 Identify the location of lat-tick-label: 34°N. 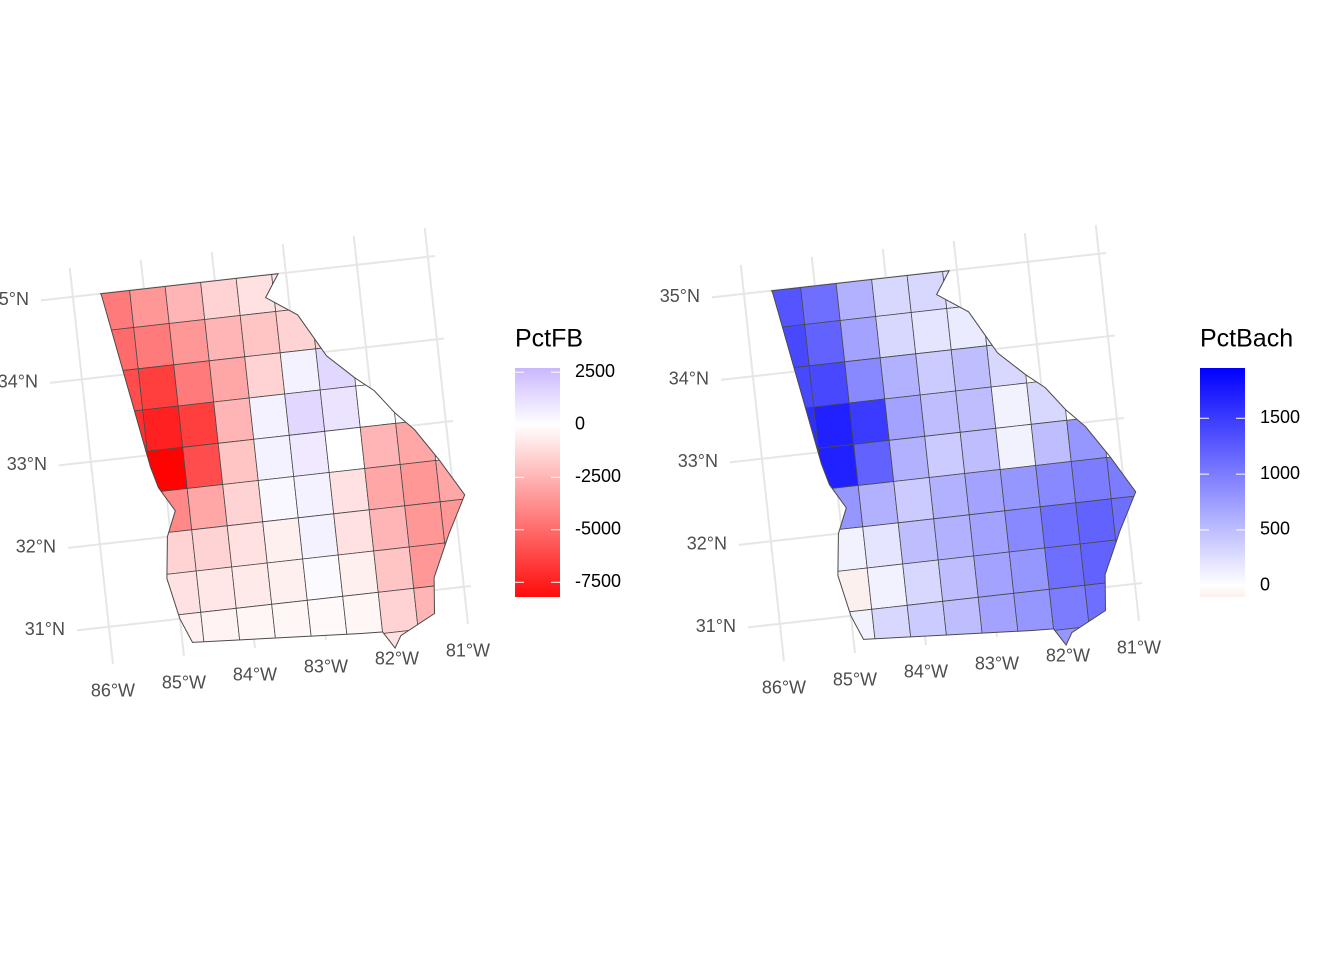
(689, 379).